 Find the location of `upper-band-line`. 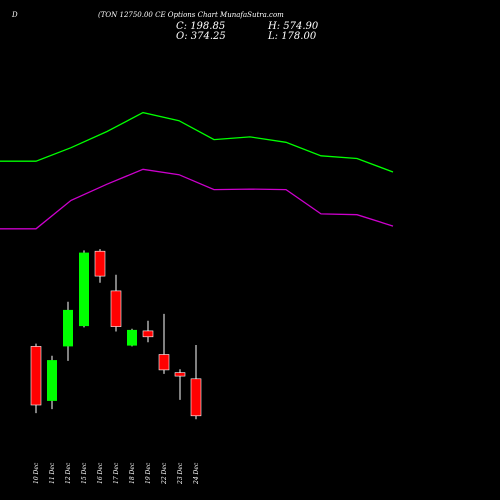

upper-band-line is located at coordinates (197, 142).